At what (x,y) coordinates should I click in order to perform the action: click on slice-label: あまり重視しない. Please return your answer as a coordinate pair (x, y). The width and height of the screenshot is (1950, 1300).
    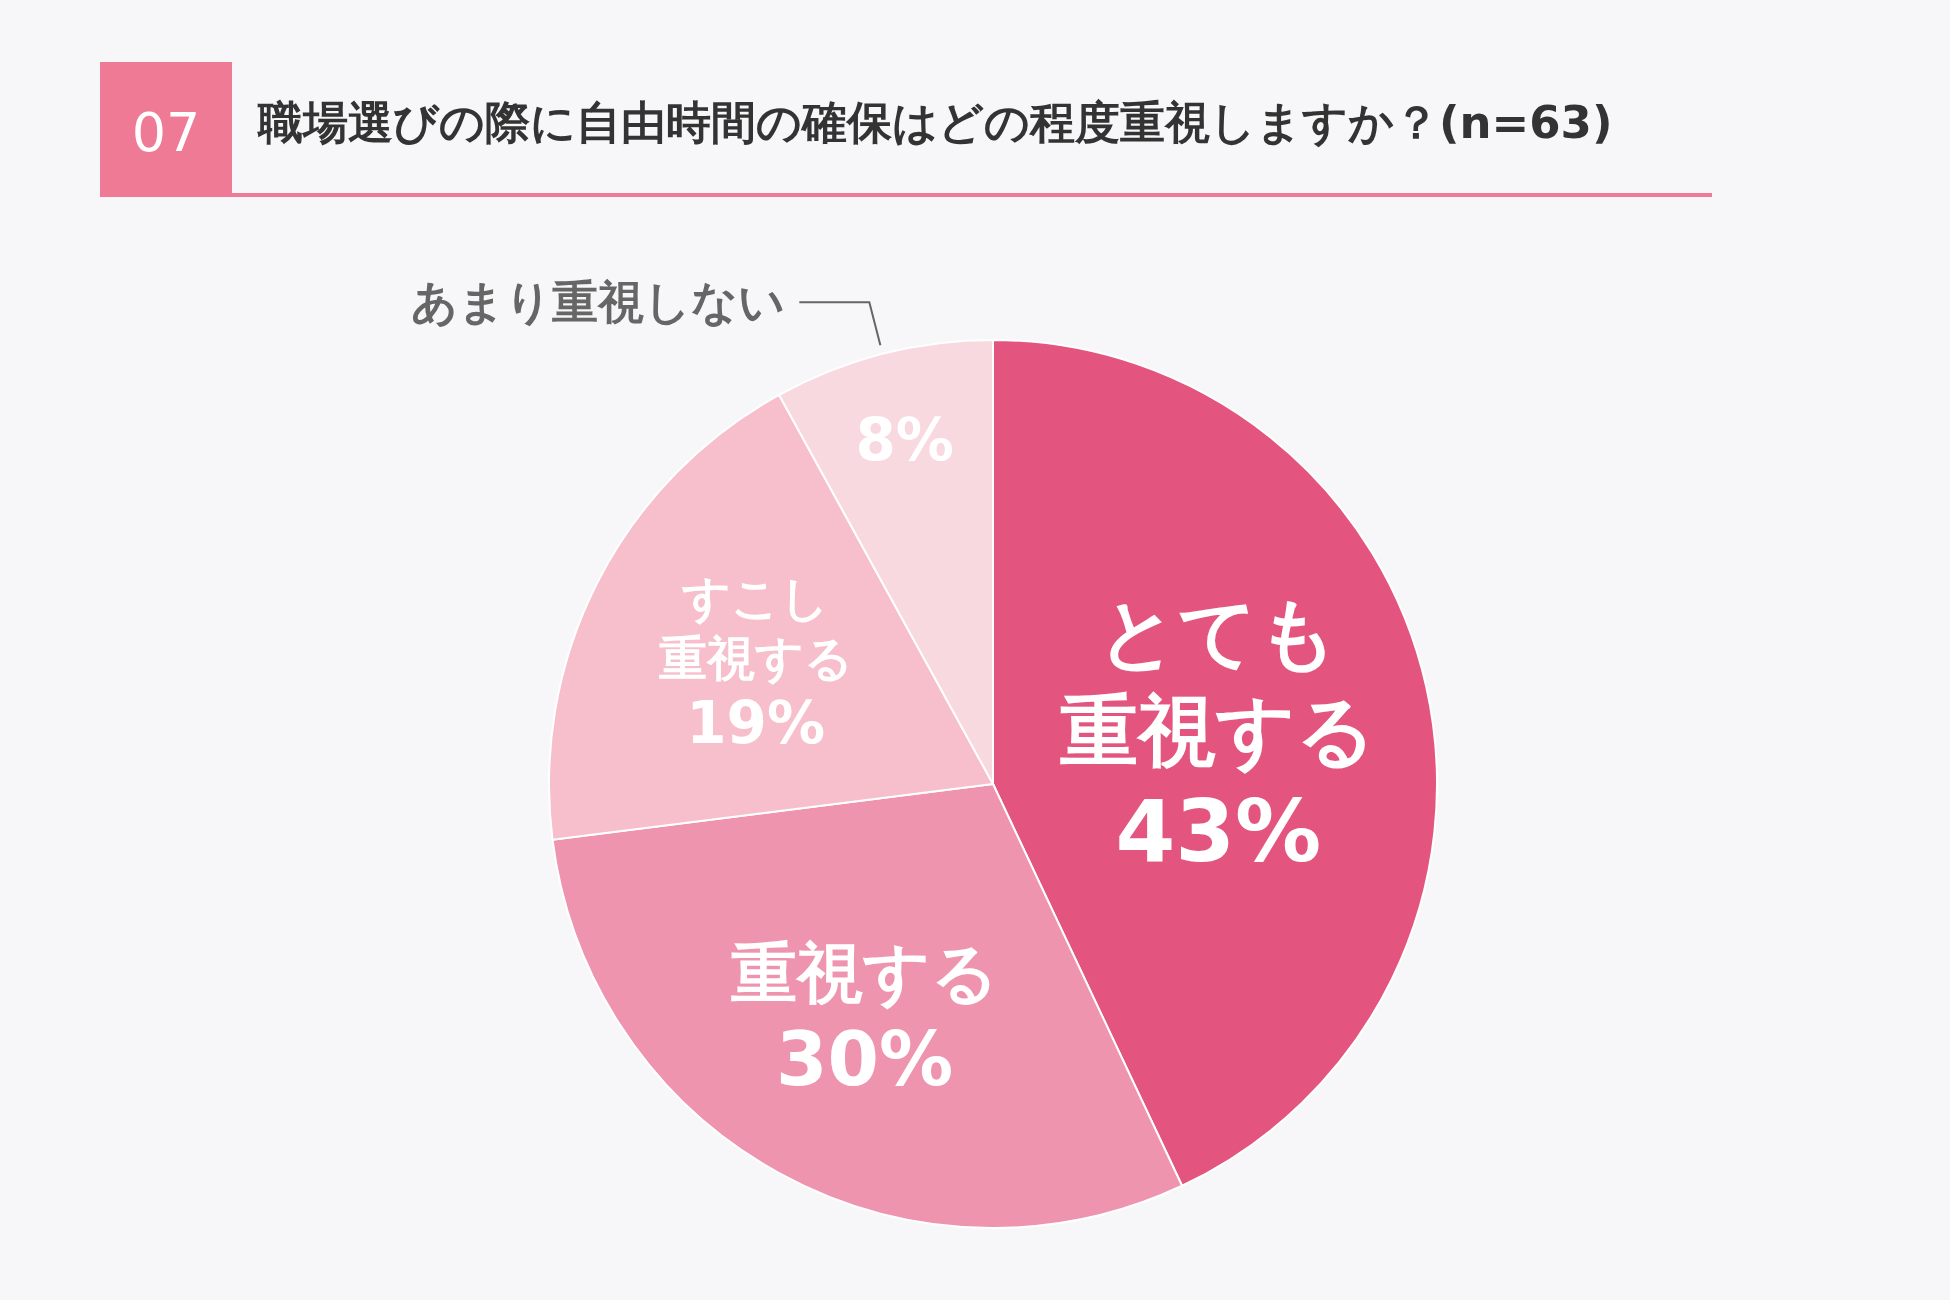
    Looking at the image, I should click on (598, 302).